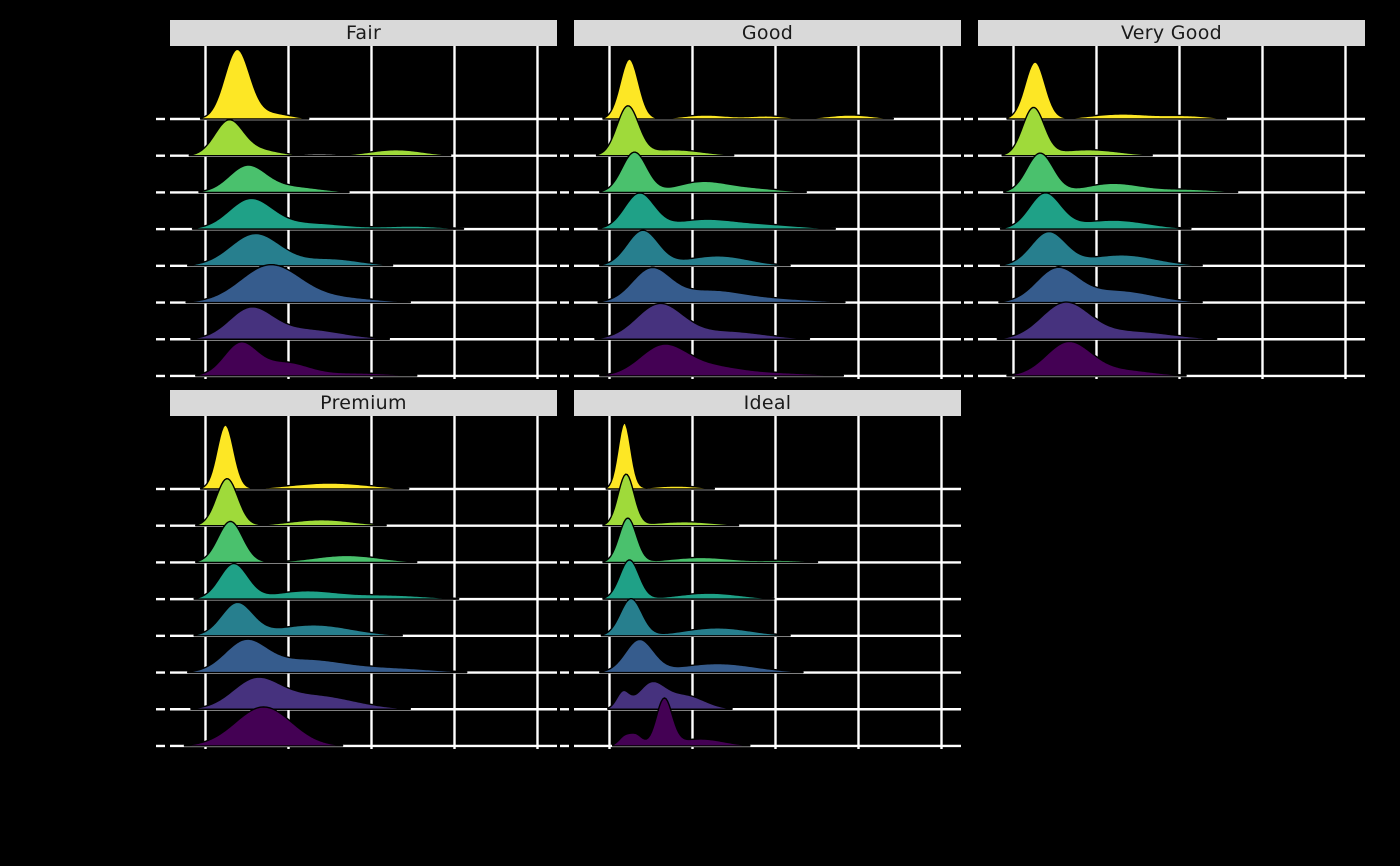 The width and height of the screenshot is (1400, 866). I want to click on facet-strip: Premium, so click(363, 403).